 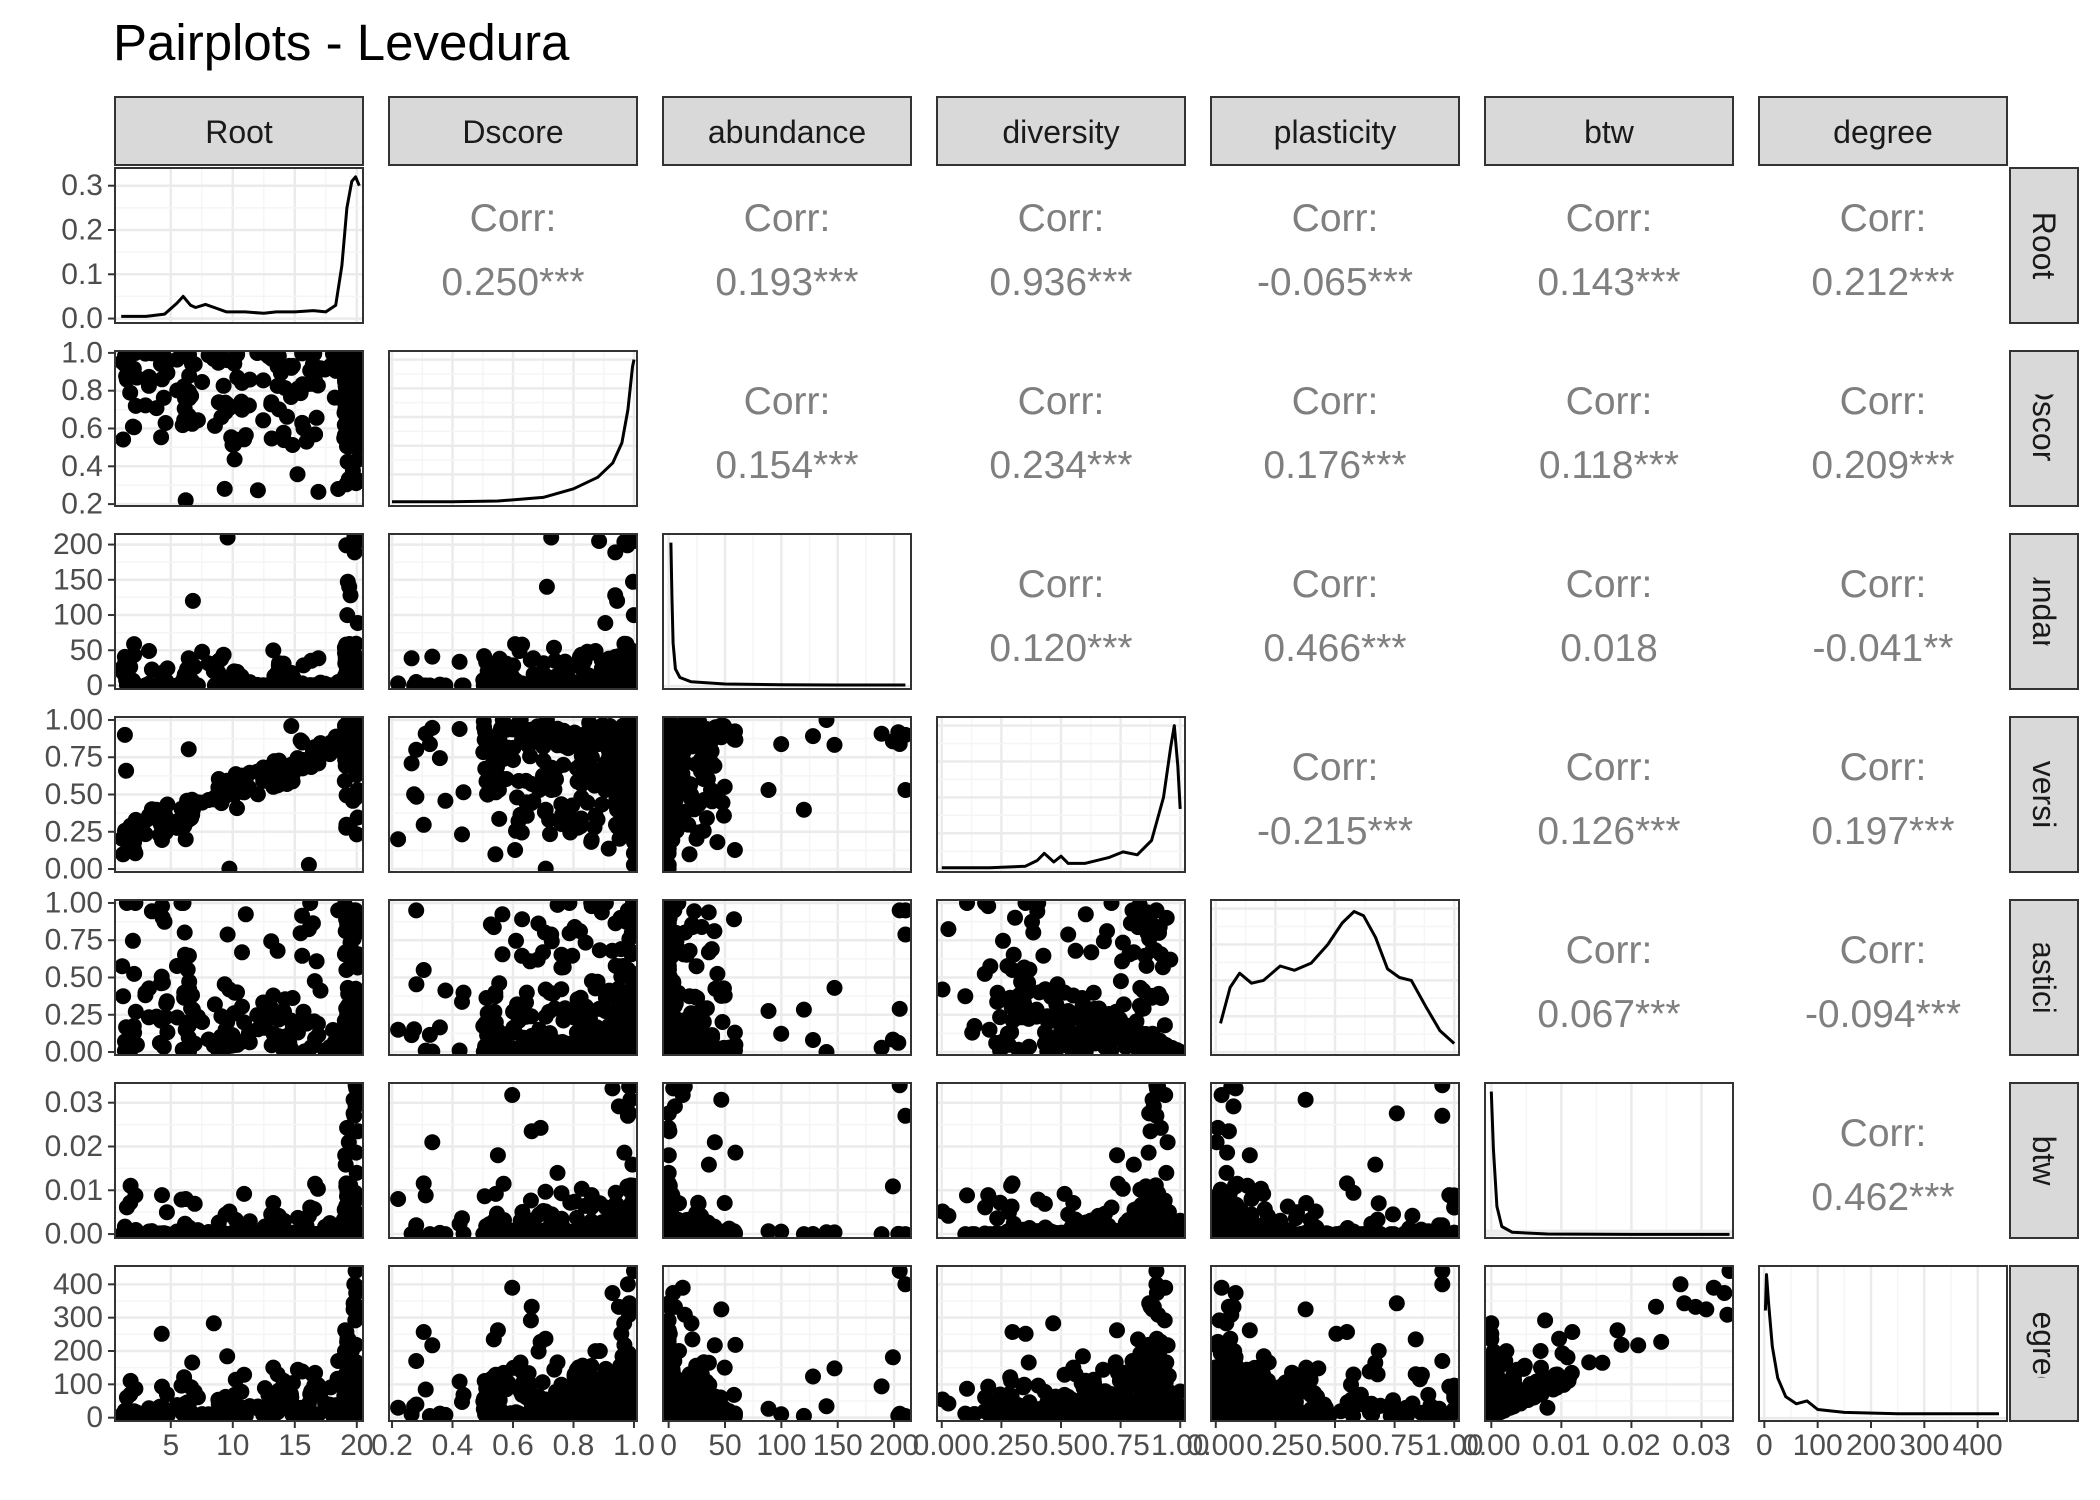 What do you see at coordinates (786, 465) in the screenshot?
I see `corr-value: 0.154***` at bounding box center [786, 465].